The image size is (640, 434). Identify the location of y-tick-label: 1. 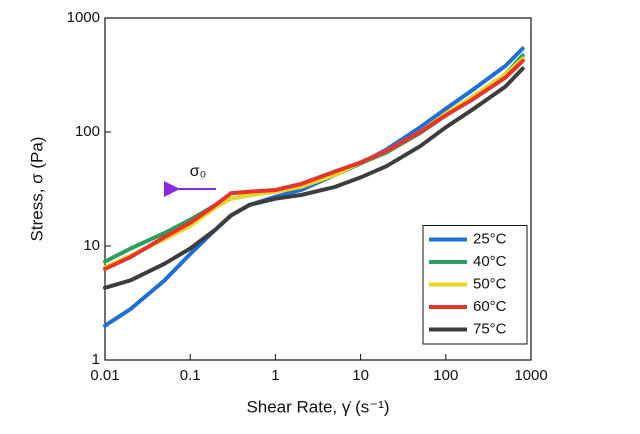
(96, 359).